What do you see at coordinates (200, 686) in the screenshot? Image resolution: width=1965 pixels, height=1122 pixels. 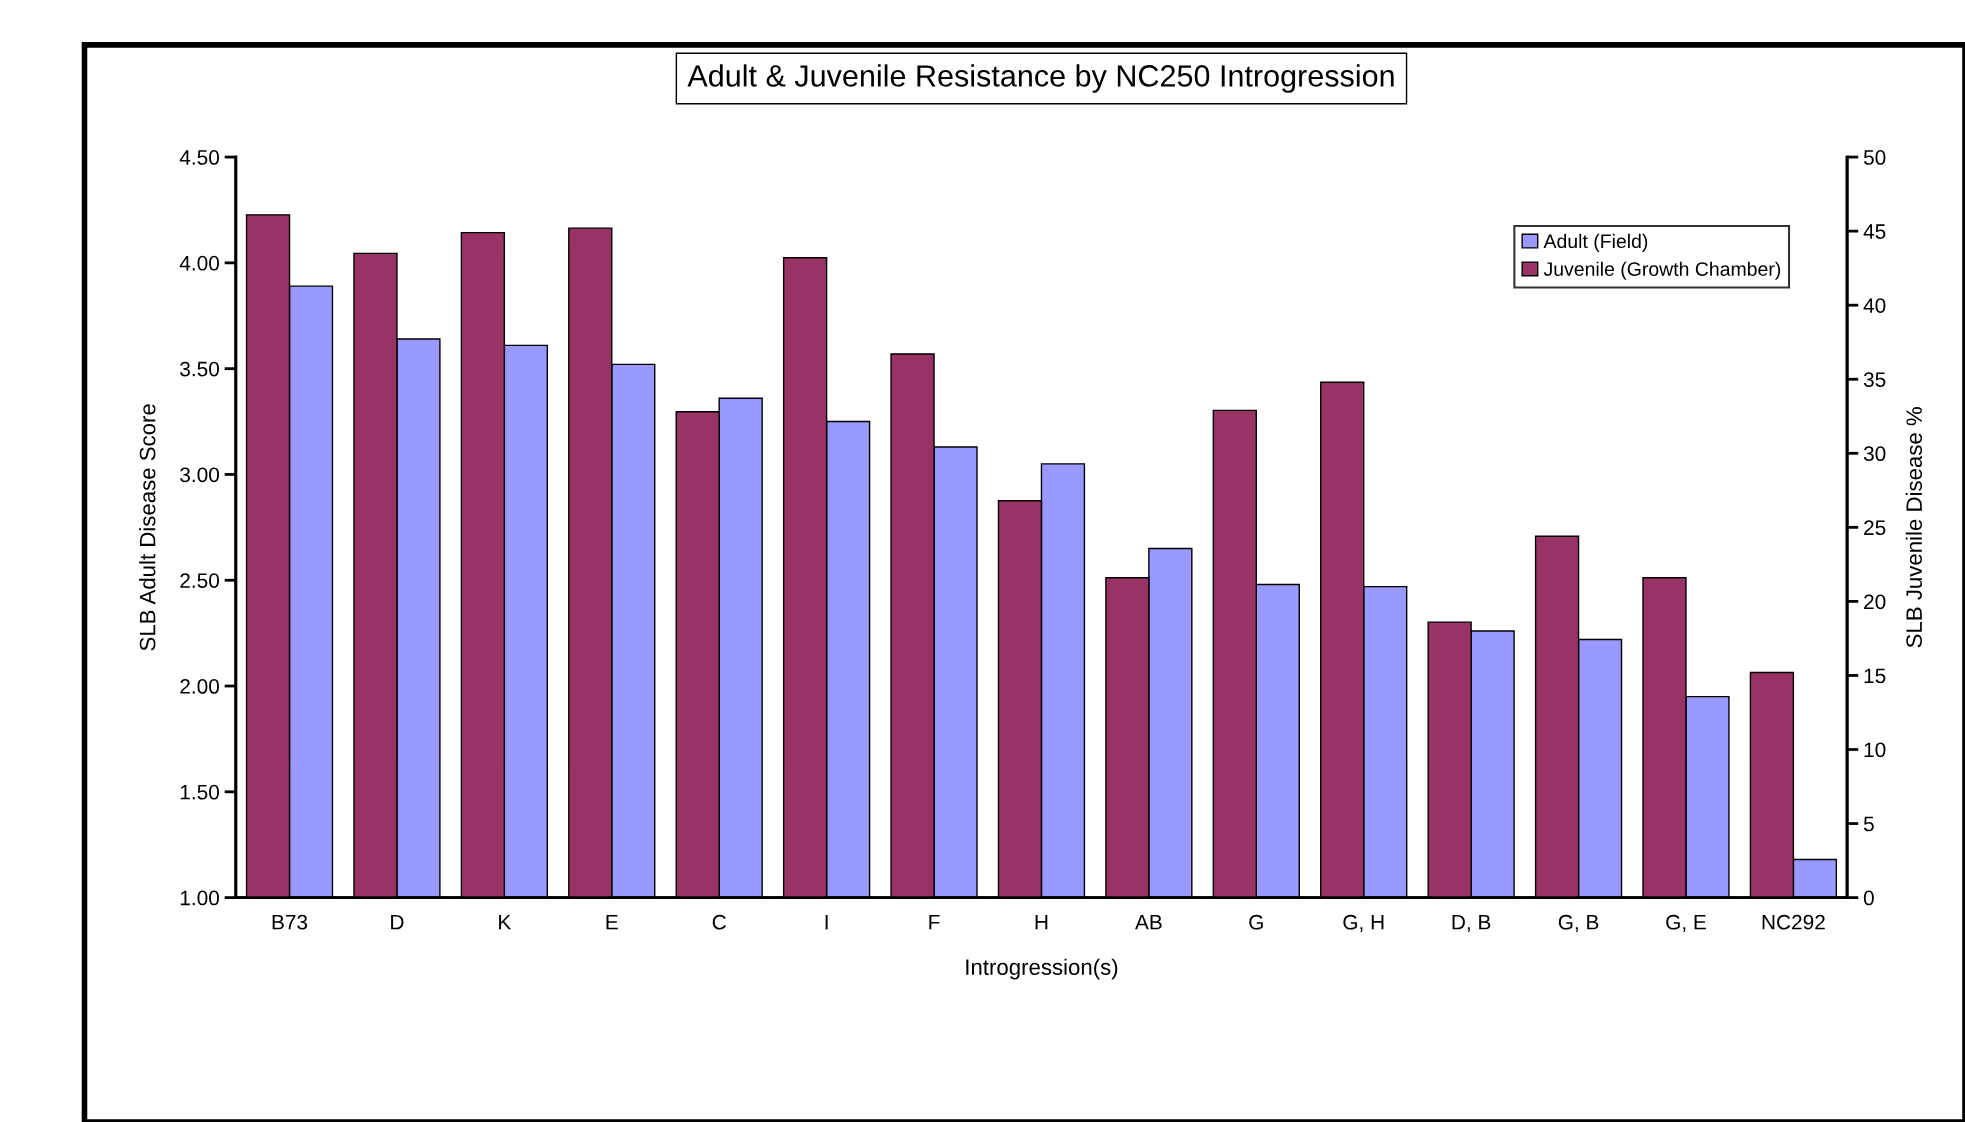 I see `y-tick-label: 2.00` at bounding box center [200, 686].